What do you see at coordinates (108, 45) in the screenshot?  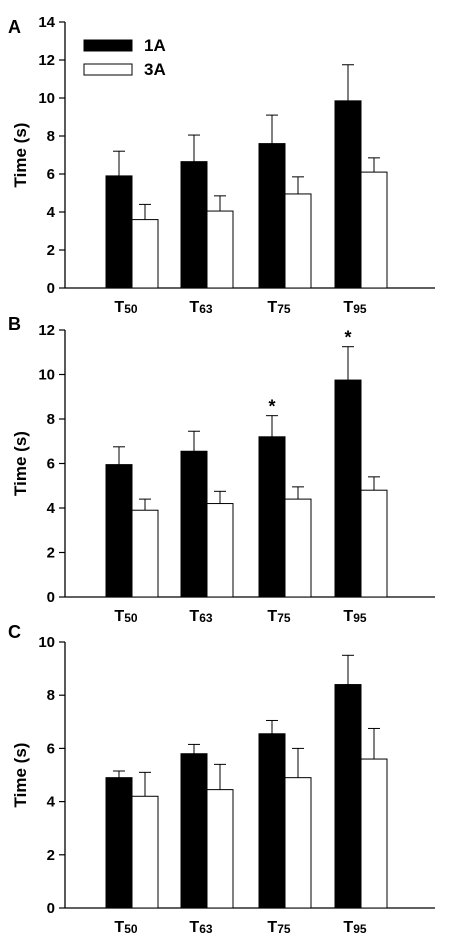 I see `legend-swatch-1a` at bounding box center [108, 45].